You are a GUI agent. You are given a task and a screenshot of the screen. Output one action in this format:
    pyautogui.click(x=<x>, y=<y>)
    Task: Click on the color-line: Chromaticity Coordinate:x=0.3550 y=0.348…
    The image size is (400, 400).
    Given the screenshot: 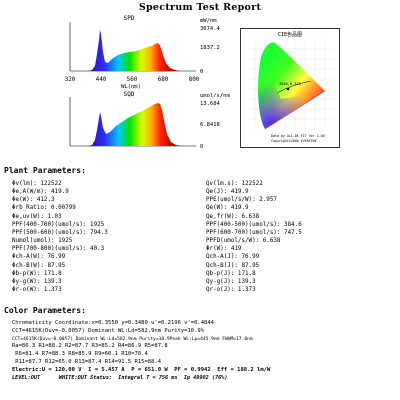 What is the action you would take?
    pyautogui.click(x=113, y=323)
    